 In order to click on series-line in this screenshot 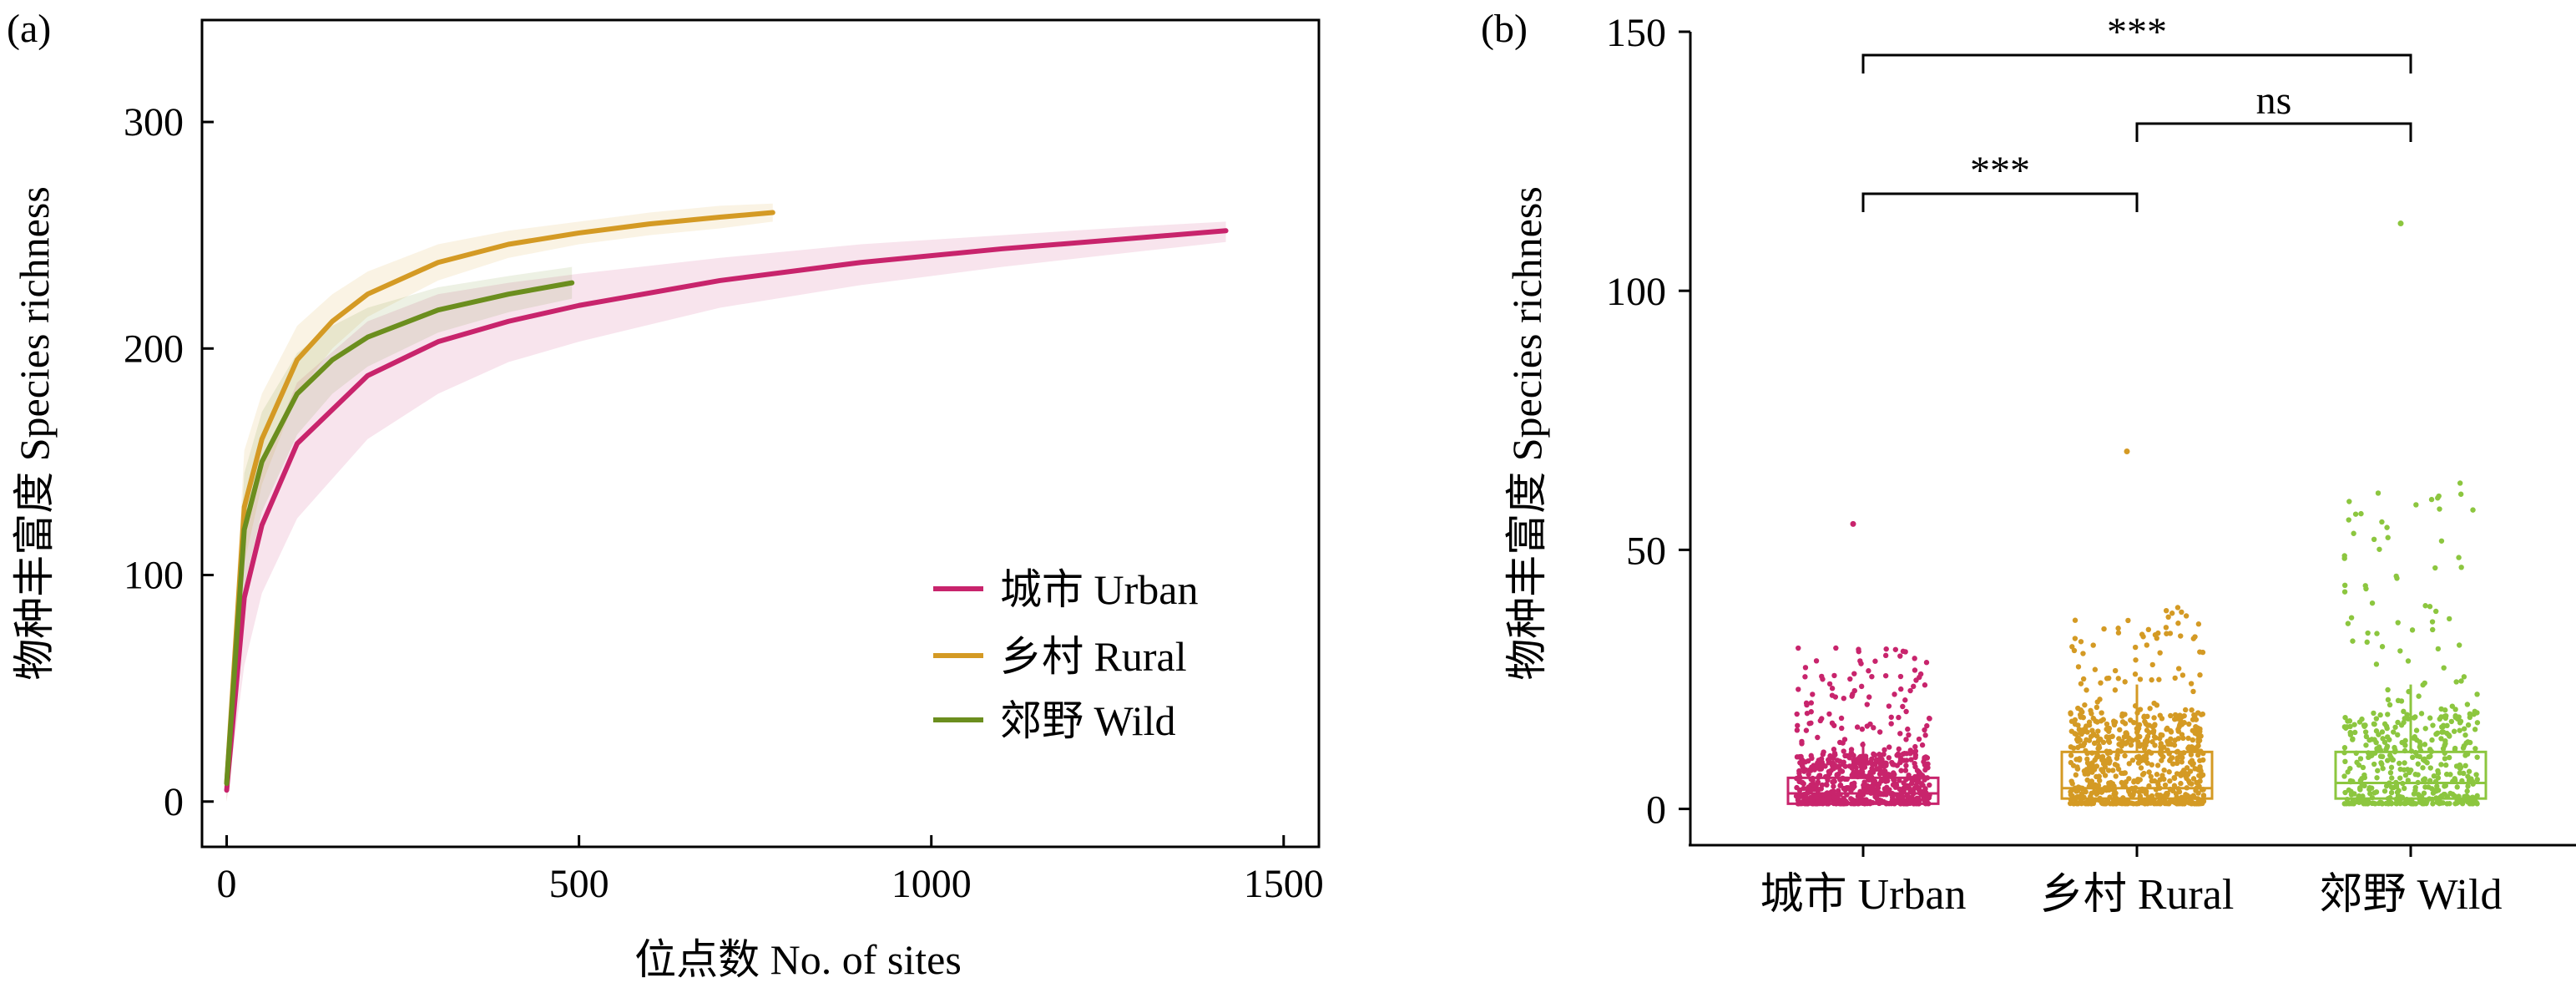, I will do `click(399, 533)`.